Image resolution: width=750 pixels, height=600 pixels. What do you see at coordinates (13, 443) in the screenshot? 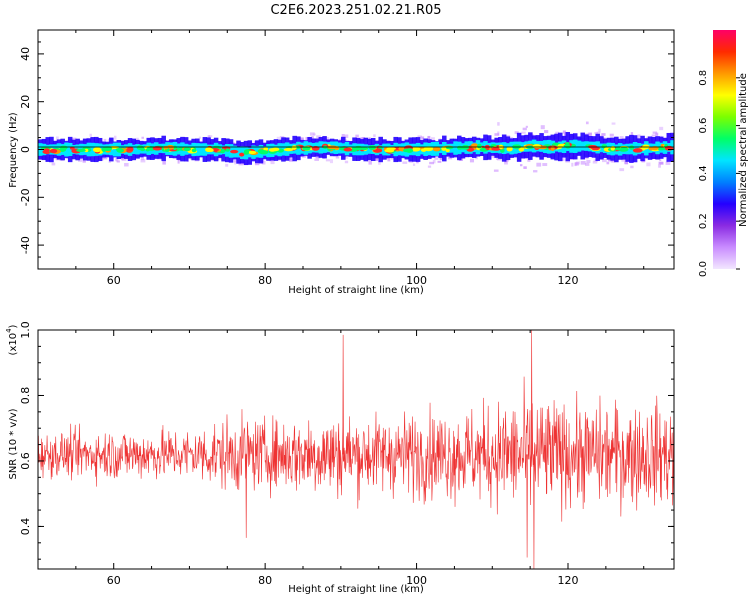
I see `snr-y-label: SNR (10 * v/v)` at bounding box center [13, 443].